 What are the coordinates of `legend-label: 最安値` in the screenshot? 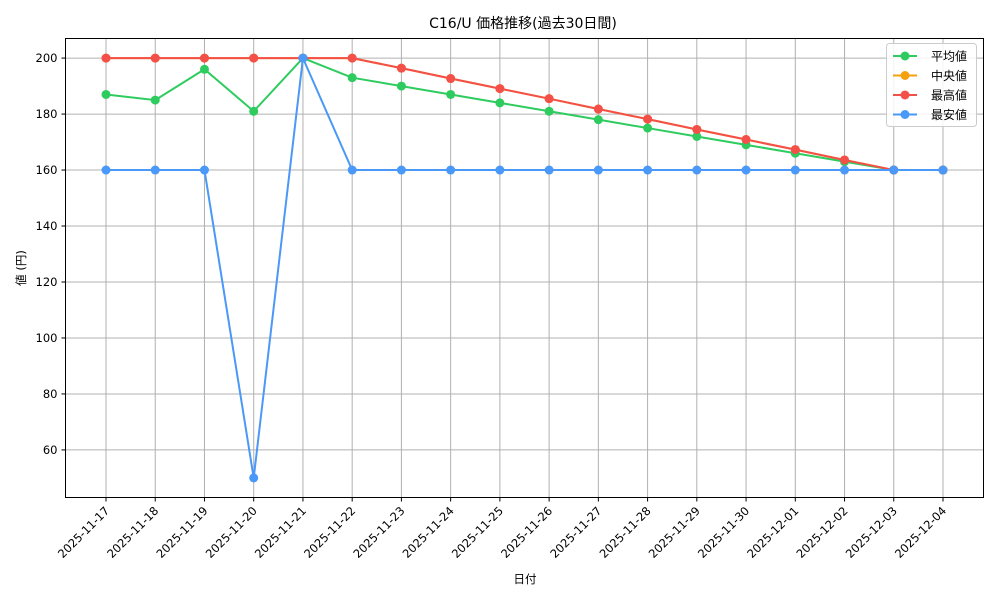 It's located at (949, 114).